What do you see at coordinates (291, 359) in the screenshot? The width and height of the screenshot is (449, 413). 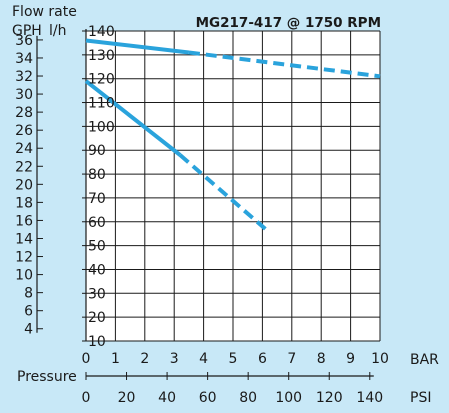 I see `x-tick-label-bar: 7` at bounding box center [291, 359].